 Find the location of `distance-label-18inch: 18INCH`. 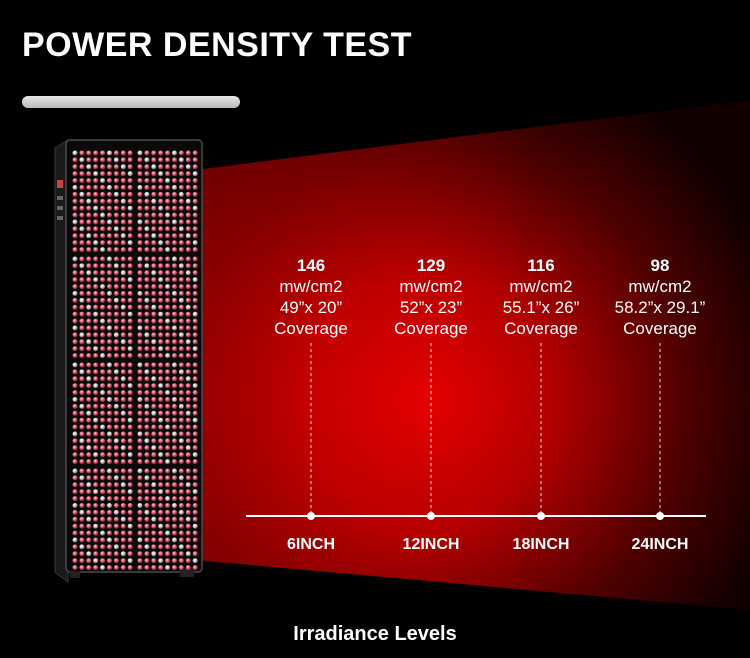

distance-label-18inch: 18INCH is located at coordinates (541, 544).